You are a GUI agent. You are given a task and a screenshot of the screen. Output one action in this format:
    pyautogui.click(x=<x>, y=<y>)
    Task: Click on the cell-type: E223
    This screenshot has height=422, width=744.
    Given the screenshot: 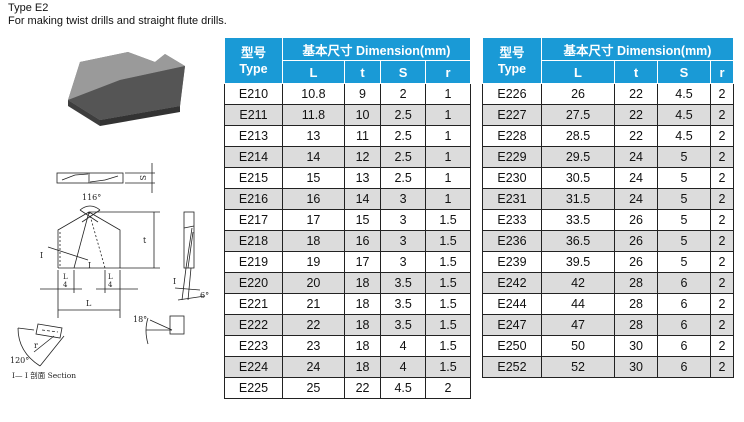 What is the action you would take?
    pyautogui.click(x=253, y=346)
    